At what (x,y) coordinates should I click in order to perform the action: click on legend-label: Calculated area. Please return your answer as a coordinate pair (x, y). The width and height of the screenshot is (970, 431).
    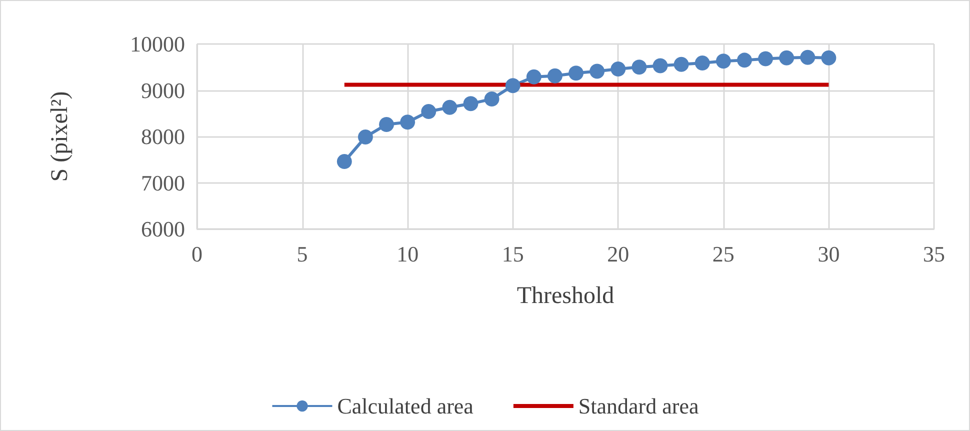
    Looking at the image, I should click on (405, 406).